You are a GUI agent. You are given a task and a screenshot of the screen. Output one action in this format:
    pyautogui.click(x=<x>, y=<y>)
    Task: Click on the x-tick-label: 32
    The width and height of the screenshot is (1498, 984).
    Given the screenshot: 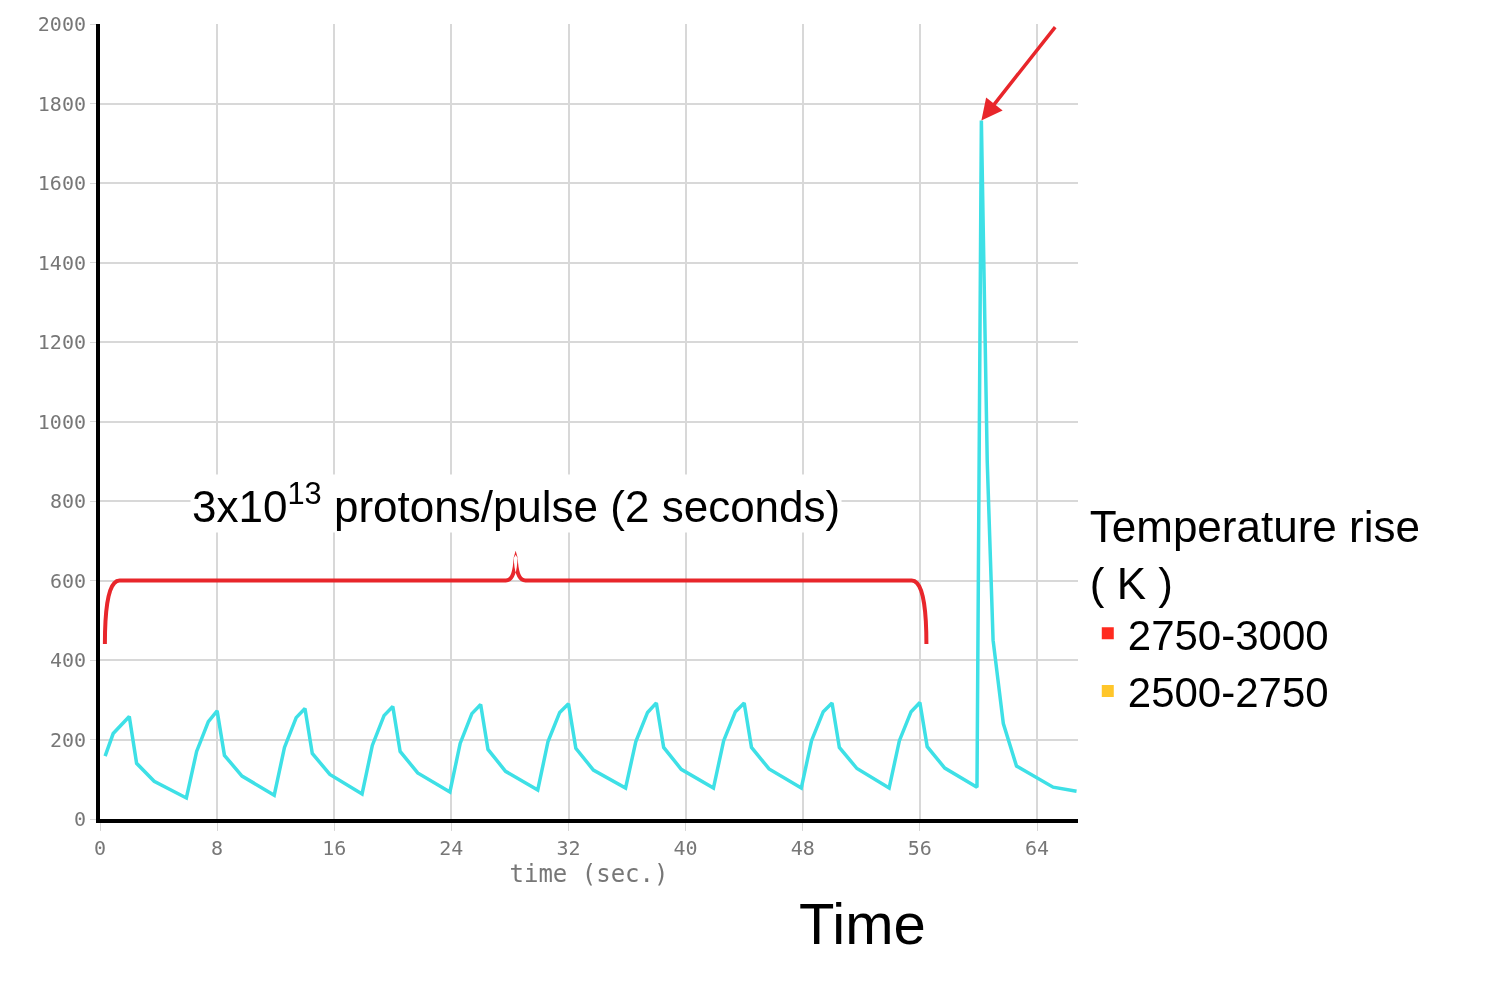 What is the action you would take?
    pyautogui.click(x=568, y=848)
    